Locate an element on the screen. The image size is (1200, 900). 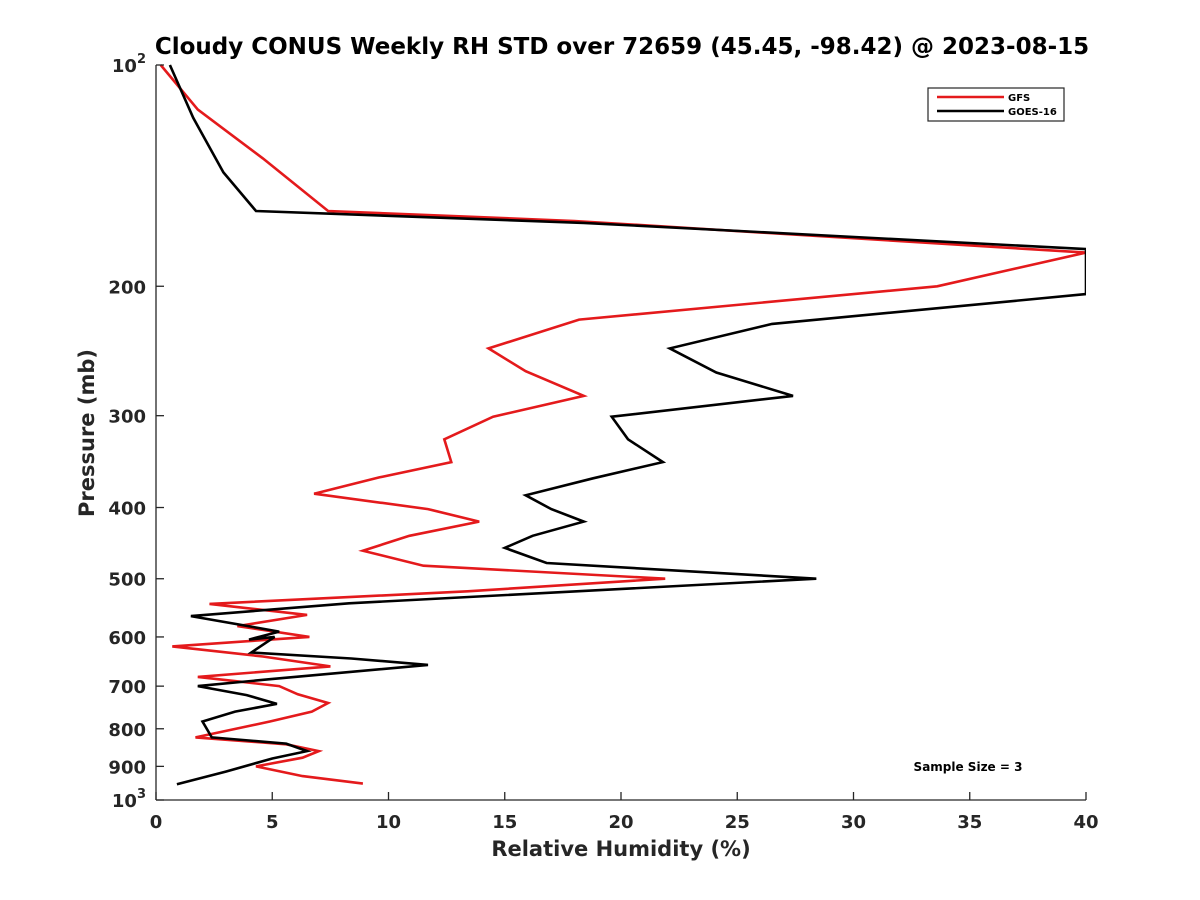
y-tick-label: 400 is located at coordinates (127, 509).